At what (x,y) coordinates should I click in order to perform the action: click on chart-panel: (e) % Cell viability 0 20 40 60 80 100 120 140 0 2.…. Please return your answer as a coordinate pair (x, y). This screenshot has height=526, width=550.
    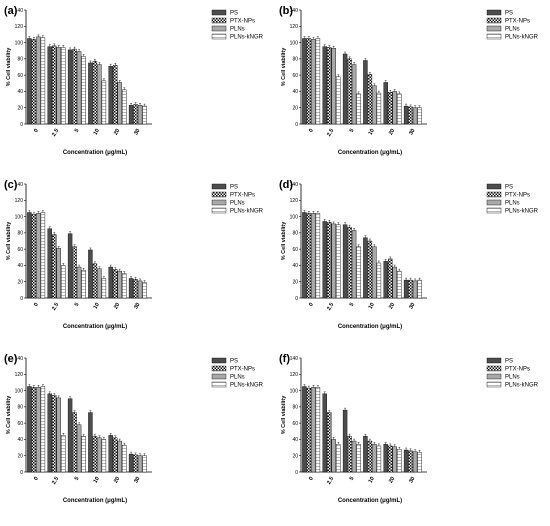
    Looking at the image, I should click on (134, 428).